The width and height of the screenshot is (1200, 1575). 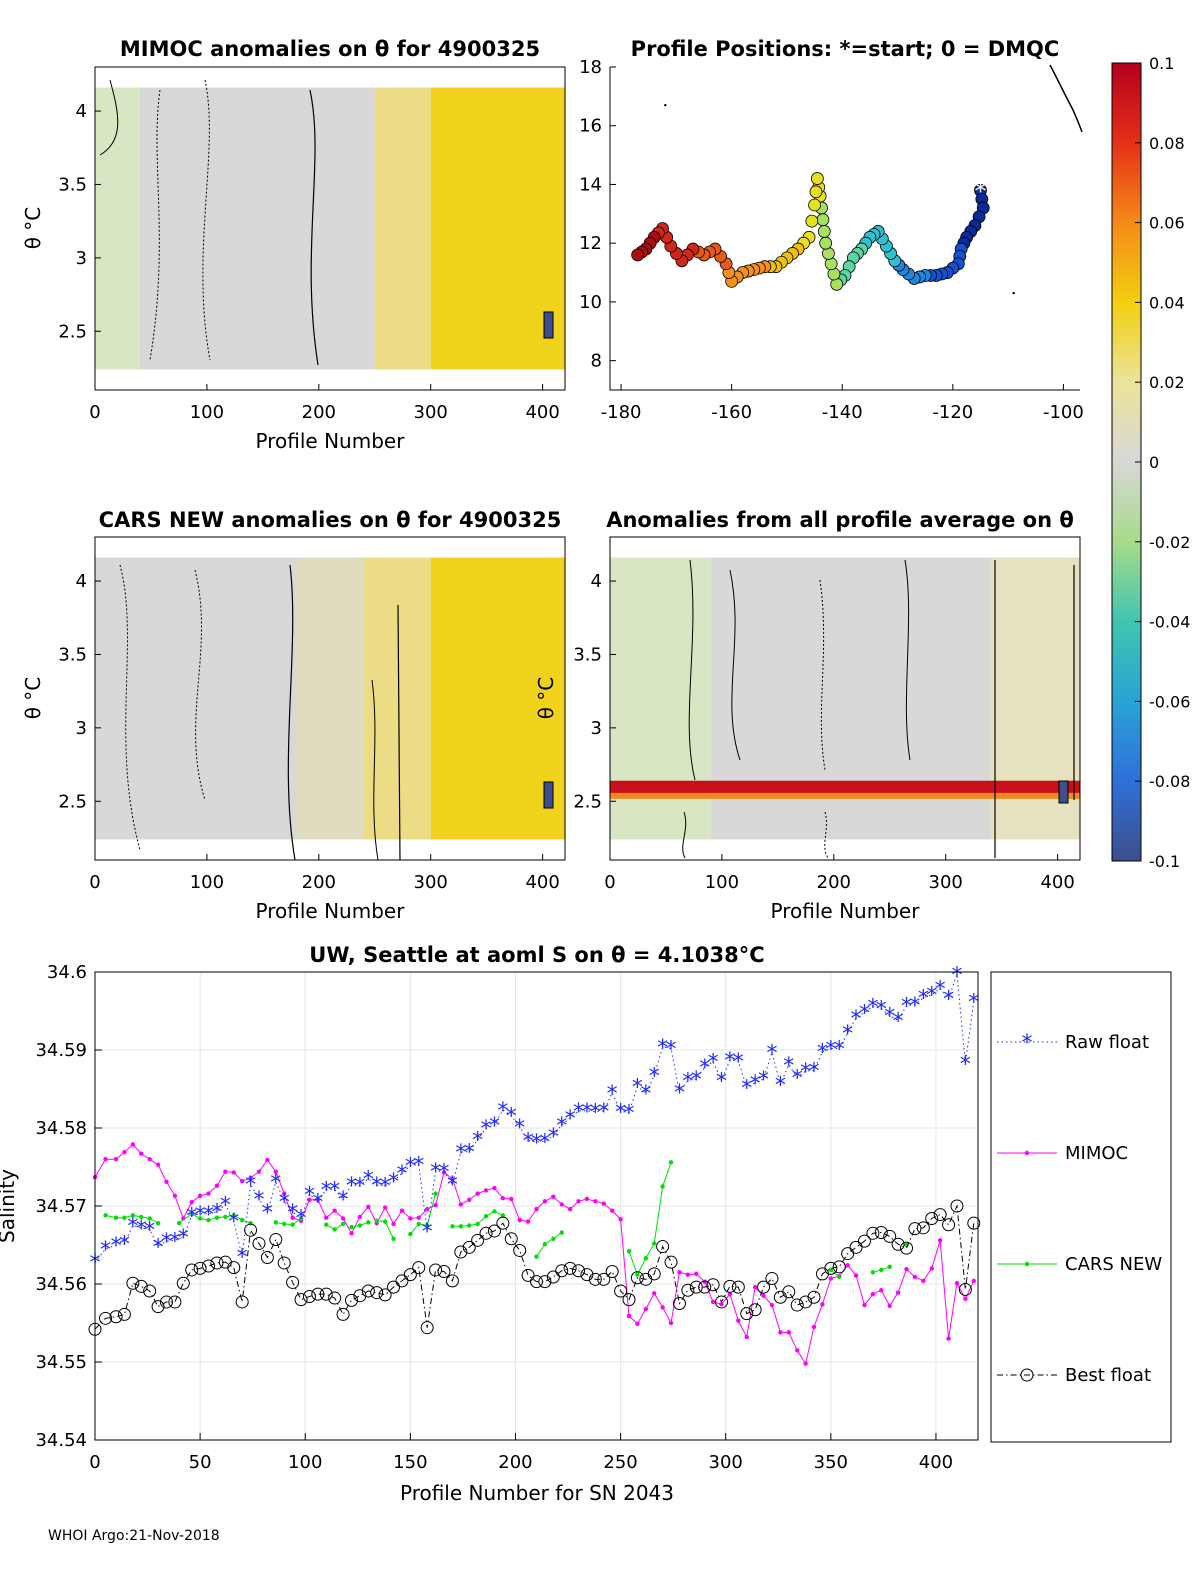 What do you see at coordinates (61, 1050) in the screenshot?
I see `y-tick-label: 34.59` at bounding box center [61, 1050].